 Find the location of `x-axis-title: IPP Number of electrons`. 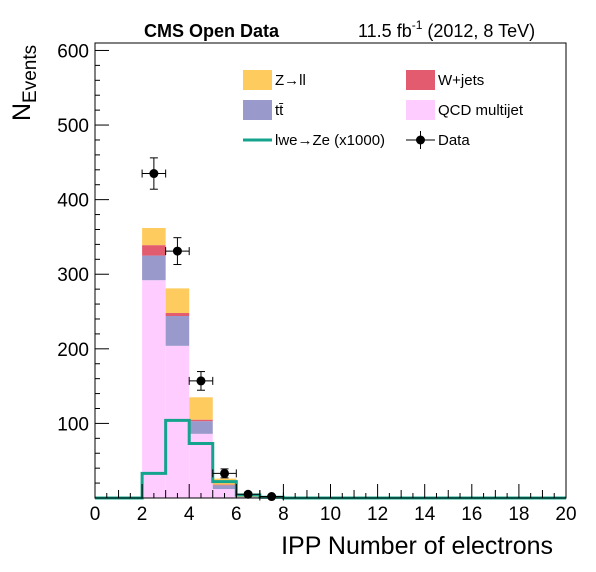

x-axis-title: IPP Number of electrons is located at coordinates (417, 546).